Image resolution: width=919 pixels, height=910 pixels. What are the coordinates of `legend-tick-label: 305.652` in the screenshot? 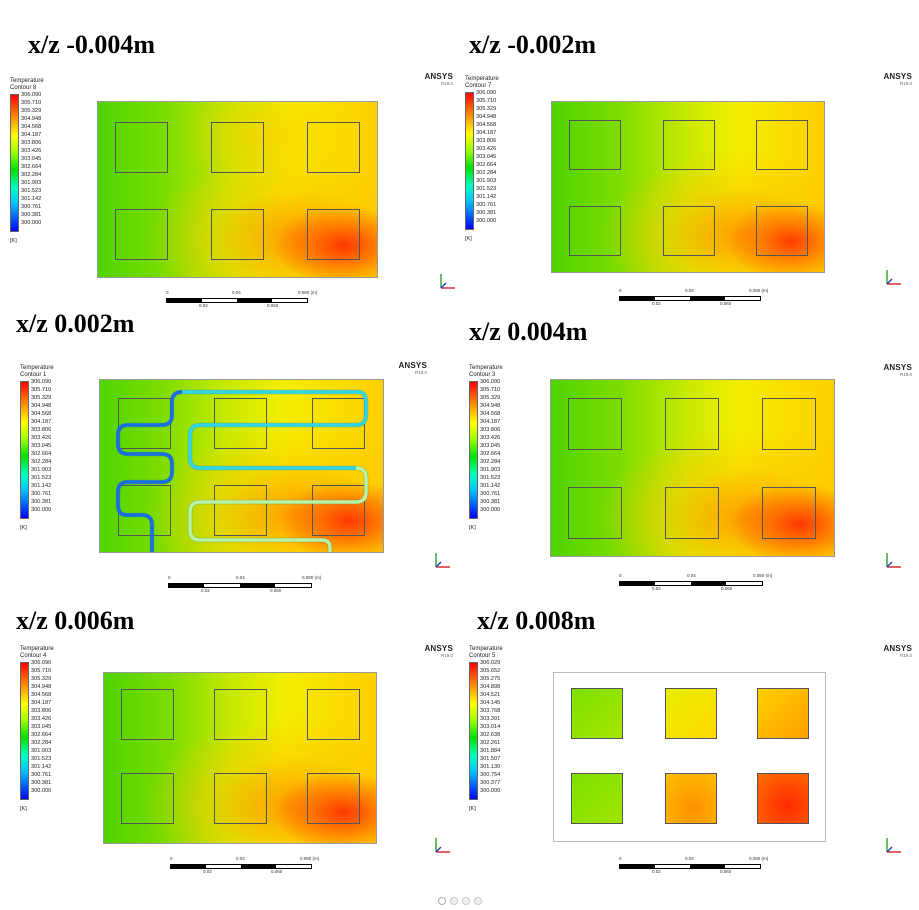 It's located at (490, 671).